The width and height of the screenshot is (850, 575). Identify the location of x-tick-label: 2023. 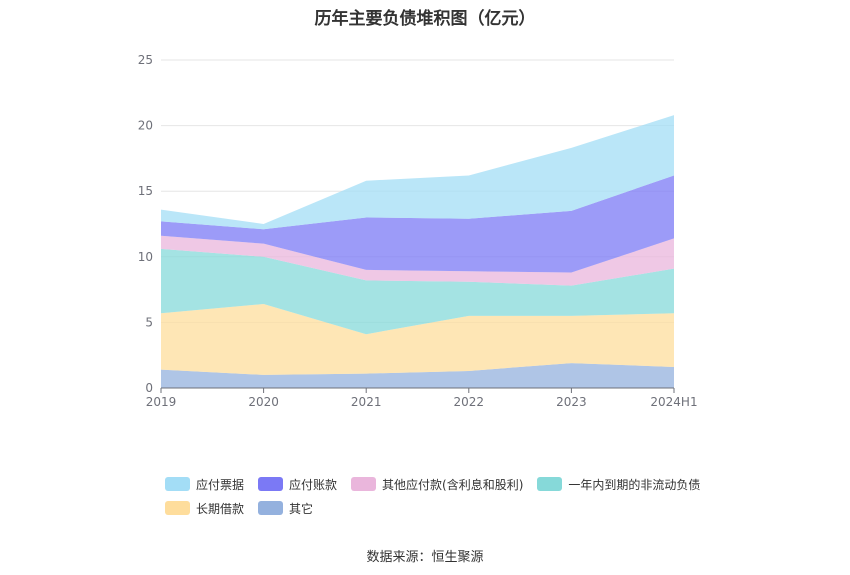
(571, 402).